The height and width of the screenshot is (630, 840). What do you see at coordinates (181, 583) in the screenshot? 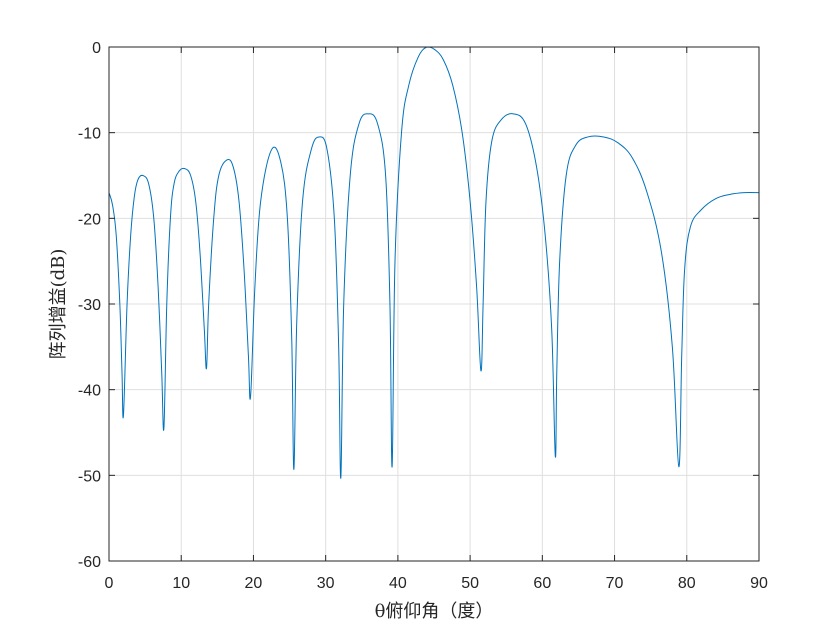
I see `x-tick-label: 10` at bounding box center [181, 583].